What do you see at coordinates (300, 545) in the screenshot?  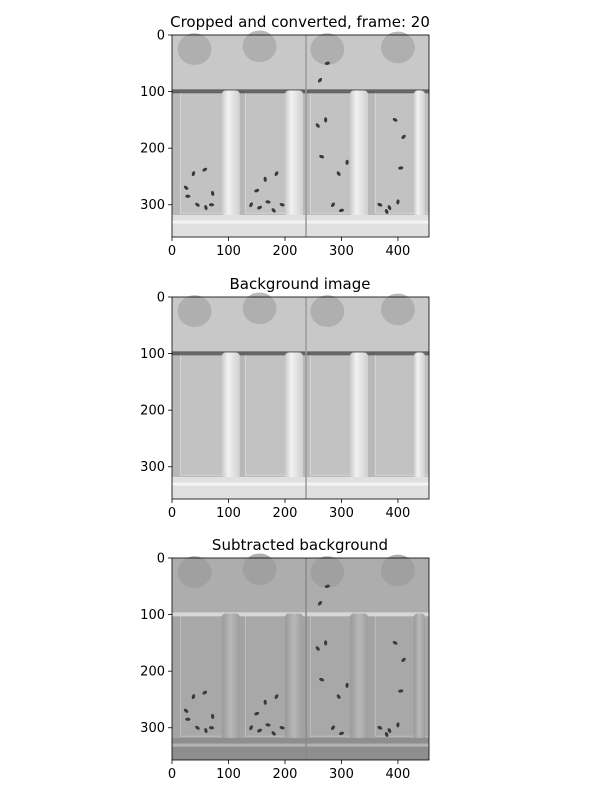 I see `panel-title: Subtracted background` at bounding box center [300, 545].